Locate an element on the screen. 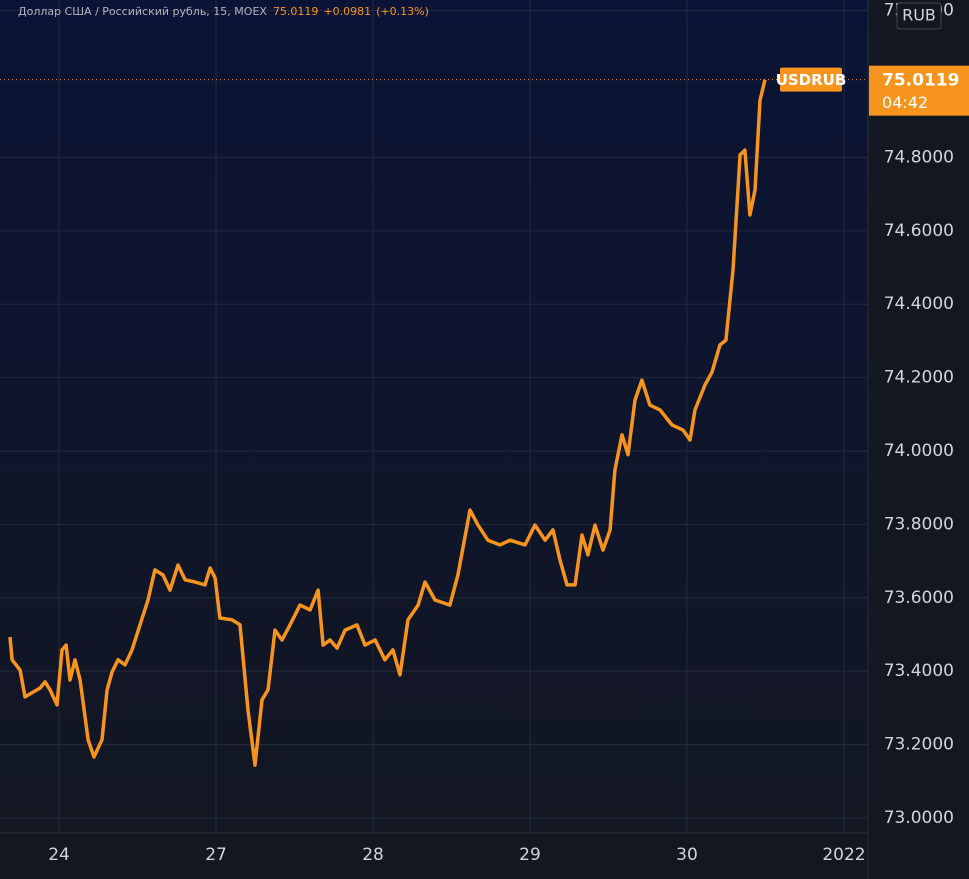  price-badge is located at coordinates (919, 90).